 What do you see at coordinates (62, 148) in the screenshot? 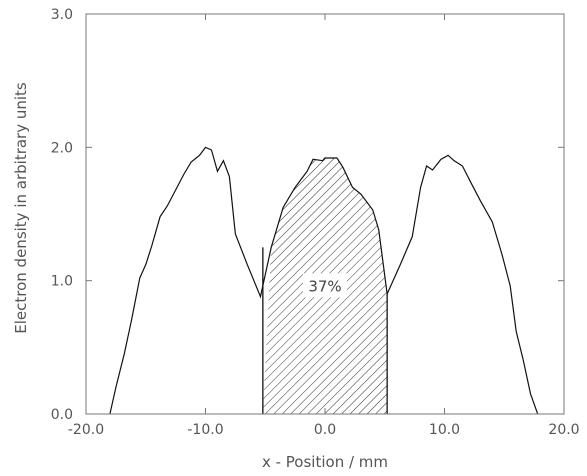
I see `y-tick-label: 2.0` at bounding box center [62, 148].